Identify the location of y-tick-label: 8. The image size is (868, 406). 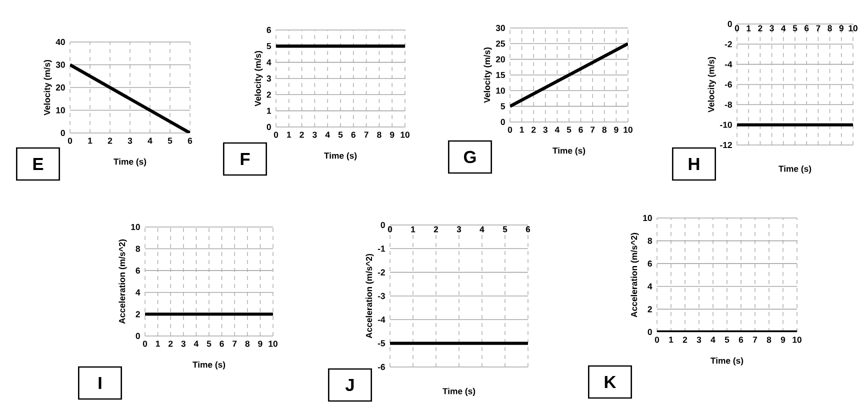
(138, 249).